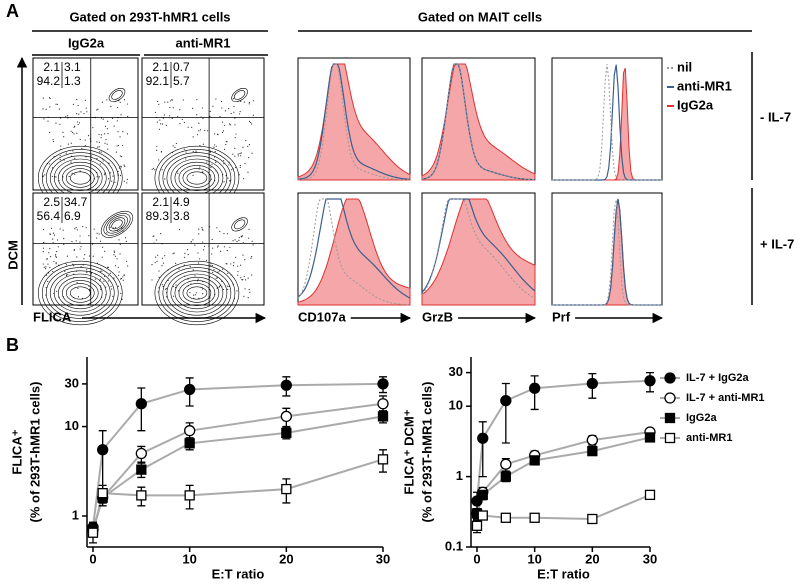 The height and width of the screenshot is (584, 800). I want to click on y-tick-label: 30, so click(72, 382).